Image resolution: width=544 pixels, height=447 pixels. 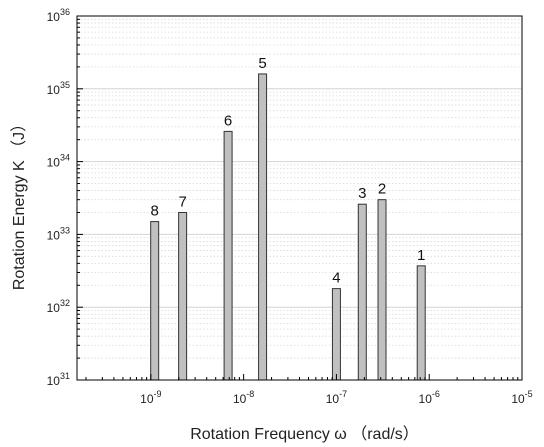 What do you see at coordinates (521, 397) in the screenshot?
I see `x-tick-label: 10⁻⁵` at bounding box center [521, 397].